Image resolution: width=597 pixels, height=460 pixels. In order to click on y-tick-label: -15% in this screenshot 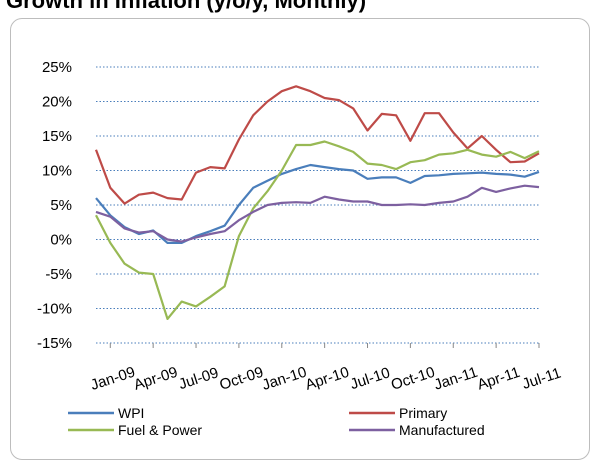, I will do `click(54, 343)`.